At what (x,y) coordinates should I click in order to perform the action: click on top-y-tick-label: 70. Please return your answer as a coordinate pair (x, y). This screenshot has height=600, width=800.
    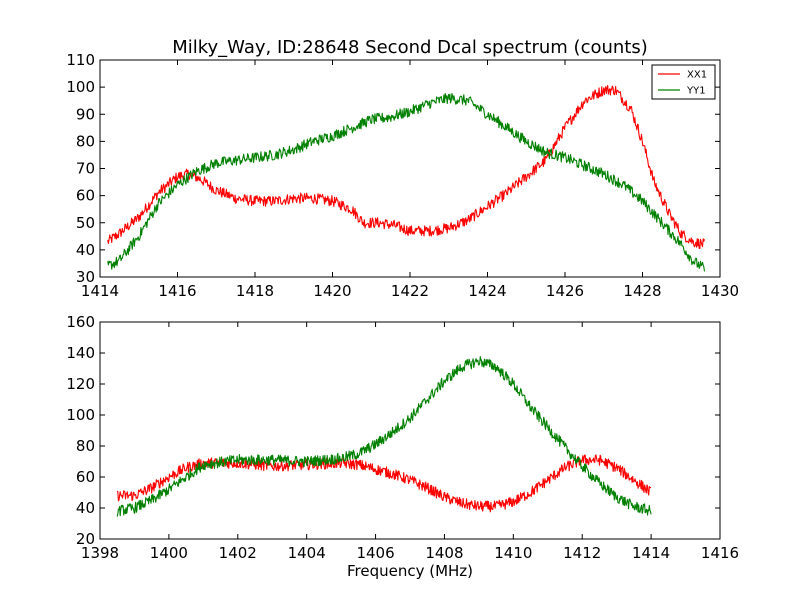
    Looking at the image, I should click on (85, 169).